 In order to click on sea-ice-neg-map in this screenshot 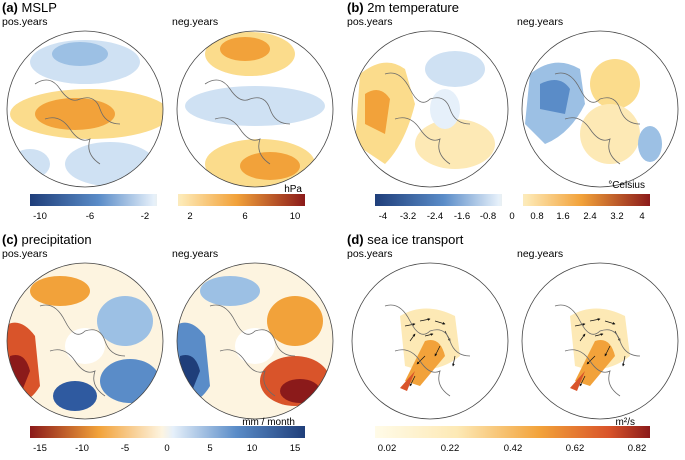, I will do `click(600, 341)`.